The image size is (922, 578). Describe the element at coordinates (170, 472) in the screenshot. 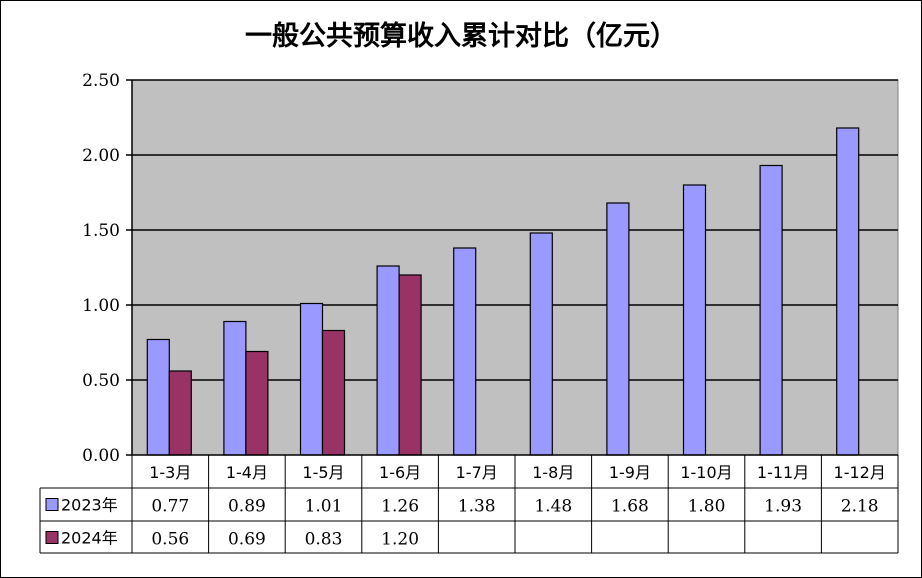

I see `x-category-label: 1-3月` at that location.